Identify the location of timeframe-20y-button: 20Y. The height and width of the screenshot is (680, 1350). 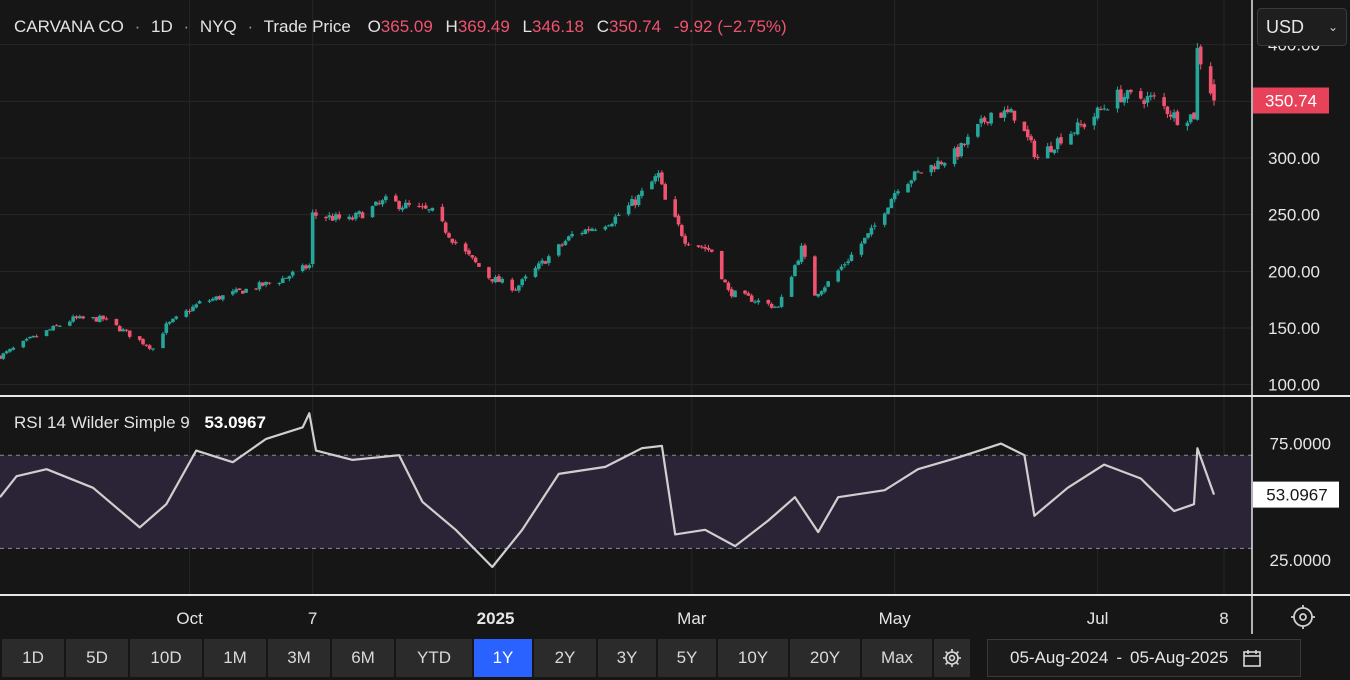
(825, 658).